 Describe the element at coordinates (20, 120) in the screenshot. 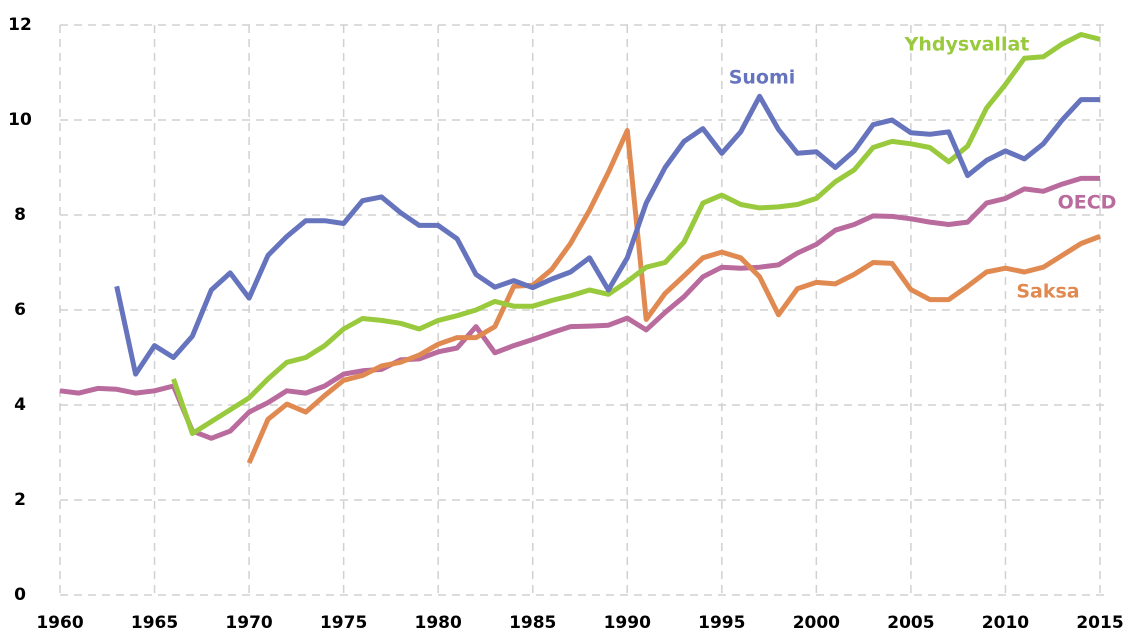

I see `y-tick-label: 10` at that location.